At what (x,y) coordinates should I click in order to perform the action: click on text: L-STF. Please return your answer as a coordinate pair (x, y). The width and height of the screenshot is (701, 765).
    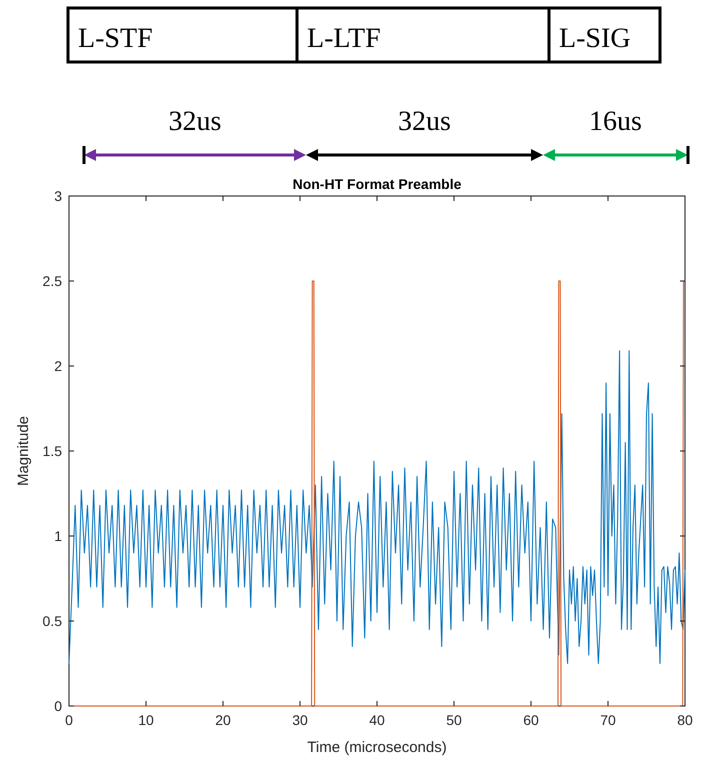
    Looking at the image, I should click on (115, 38).